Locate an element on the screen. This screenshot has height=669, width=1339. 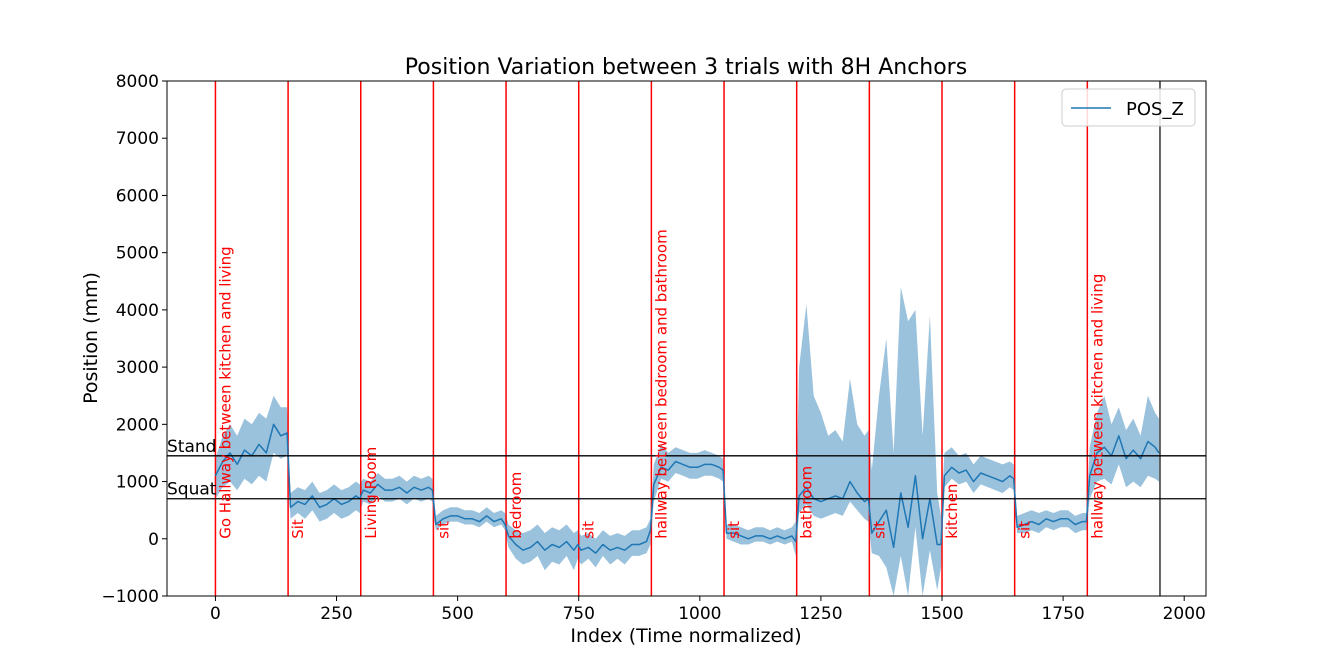
y-axis: −1000 0 1000 2000 3000 4000 5000 6000 7000 8000 is located at coordinates (134, 339).